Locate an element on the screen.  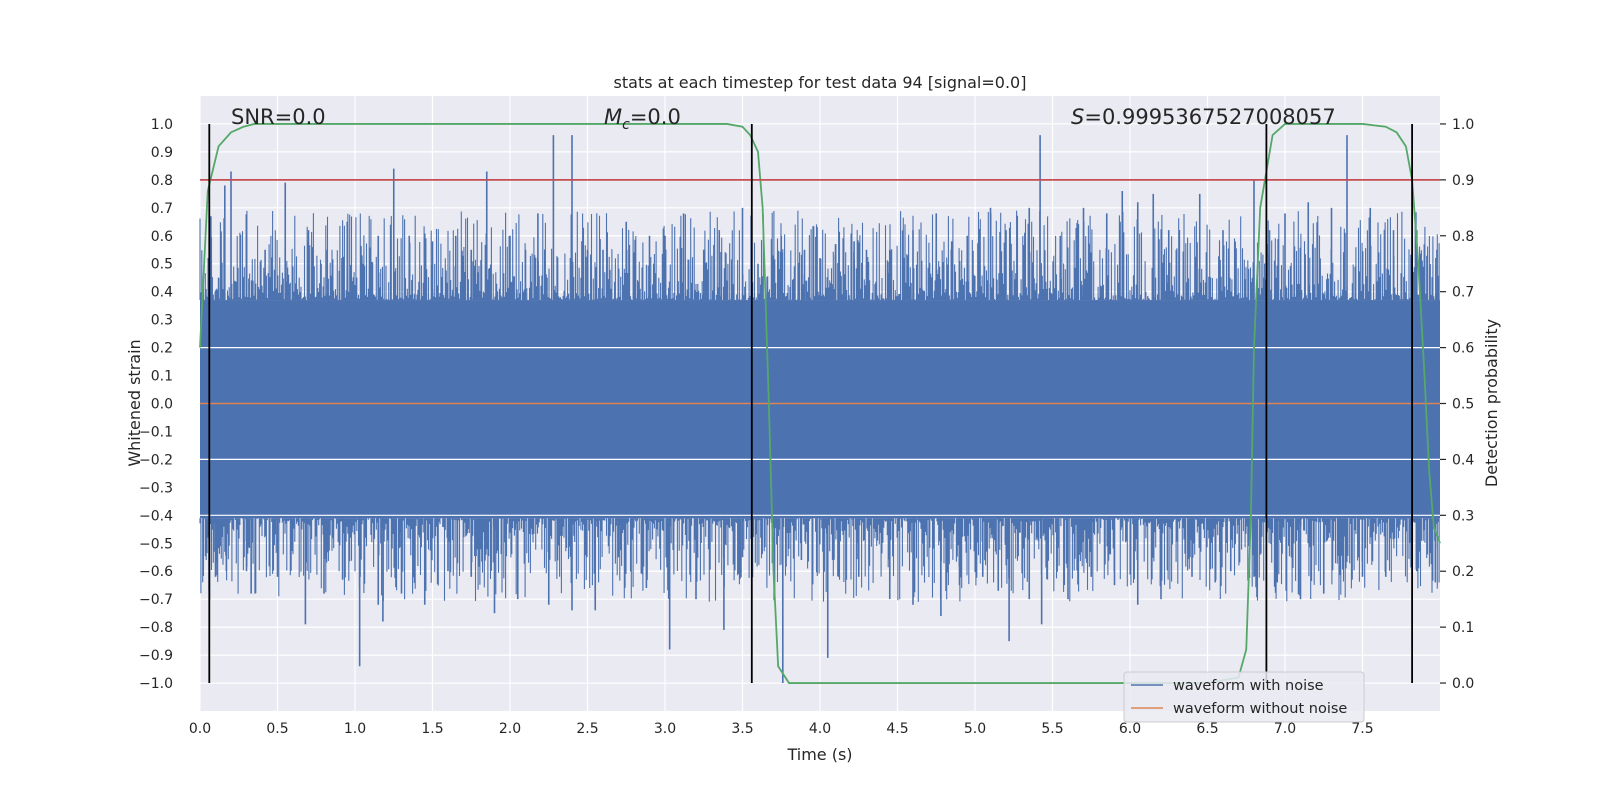
x-tick-label: 6.0 is located at coordinates (1130, 729).